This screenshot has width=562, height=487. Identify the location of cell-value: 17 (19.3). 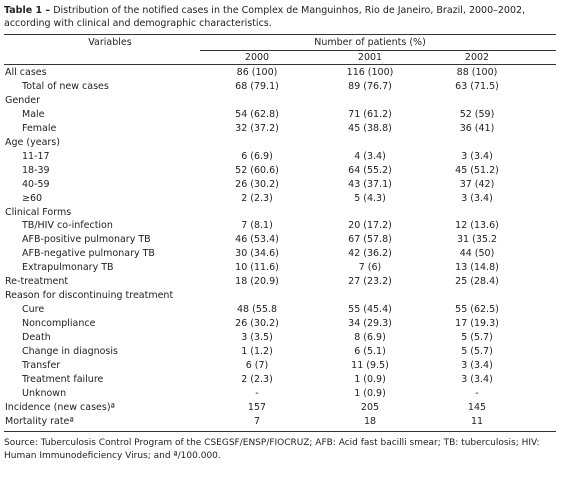
(477, 324).